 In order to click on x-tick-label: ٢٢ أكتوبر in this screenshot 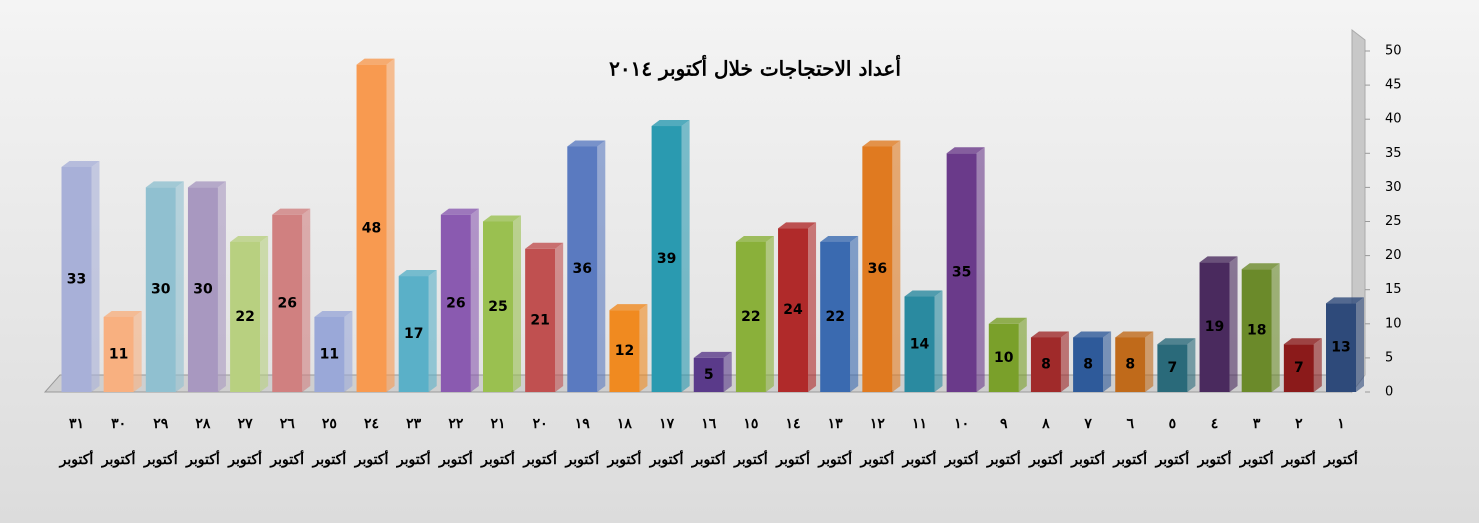, I will do `click(456, 442)`.